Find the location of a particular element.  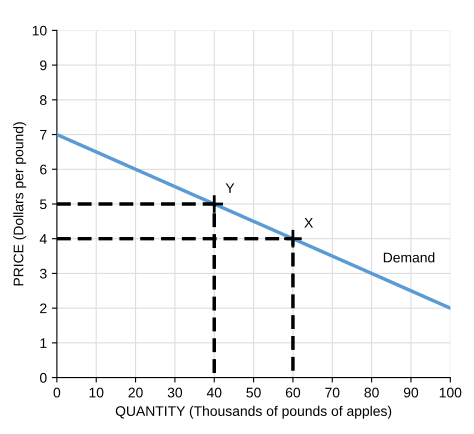

y-tick-label: 10 is located at coordinates (39, 31).